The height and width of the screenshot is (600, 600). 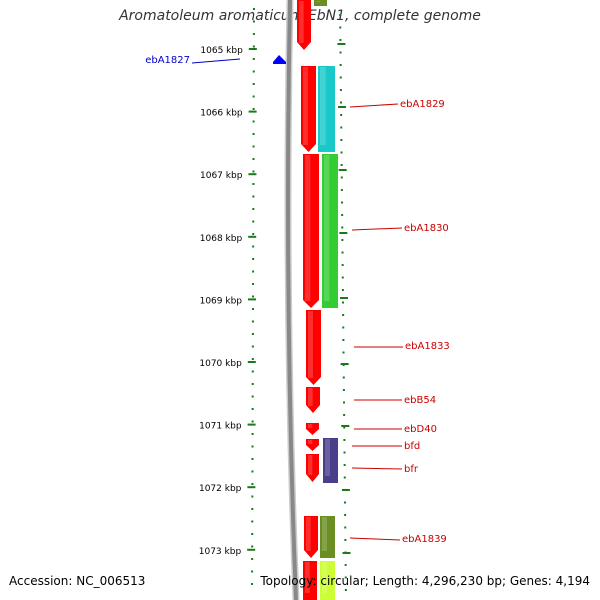 What do you see at coordinates (221, 301) in the screenshot?
I see `ruler-tick-label: 1069 kbp` at bounding box center [221, 301].